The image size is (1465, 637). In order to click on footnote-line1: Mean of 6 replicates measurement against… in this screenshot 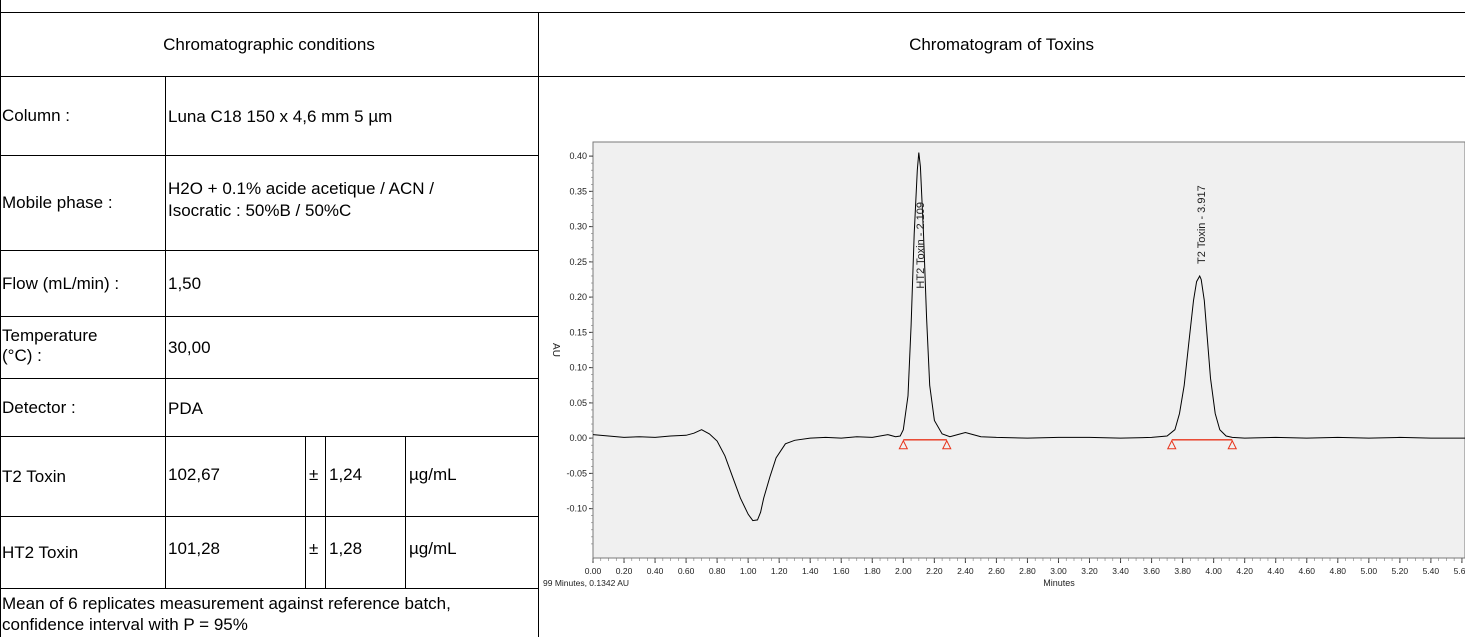, I will do `click(226, 603)`.